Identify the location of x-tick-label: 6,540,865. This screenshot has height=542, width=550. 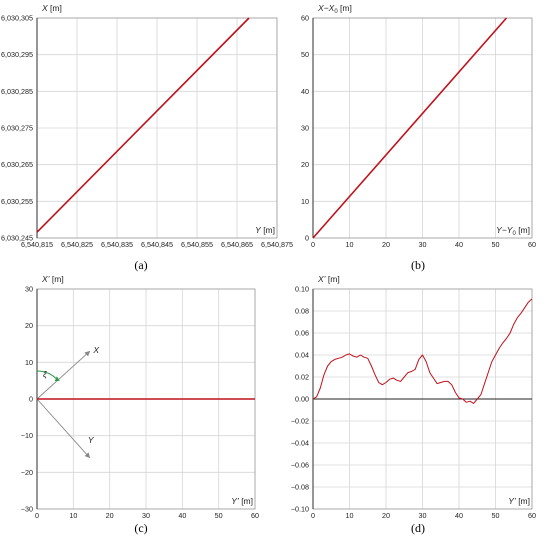
(237, 244).